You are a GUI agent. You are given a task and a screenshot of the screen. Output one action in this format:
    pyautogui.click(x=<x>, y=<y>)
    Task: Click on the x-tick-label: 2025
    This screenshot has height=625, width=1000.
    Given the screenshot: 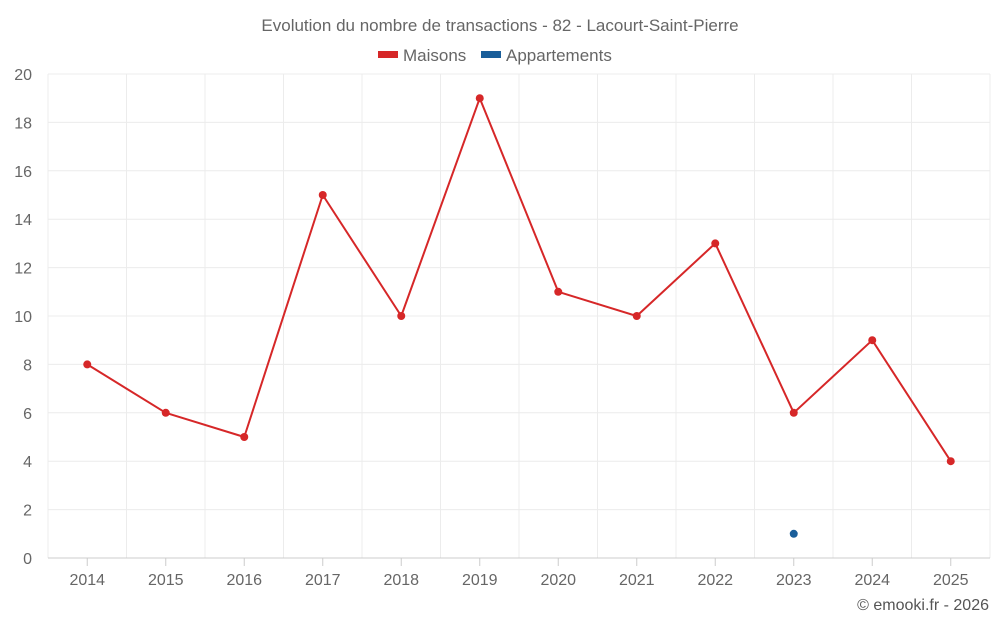 What is the action you would take?
    pyautogui.click(x=951, y=580)
    